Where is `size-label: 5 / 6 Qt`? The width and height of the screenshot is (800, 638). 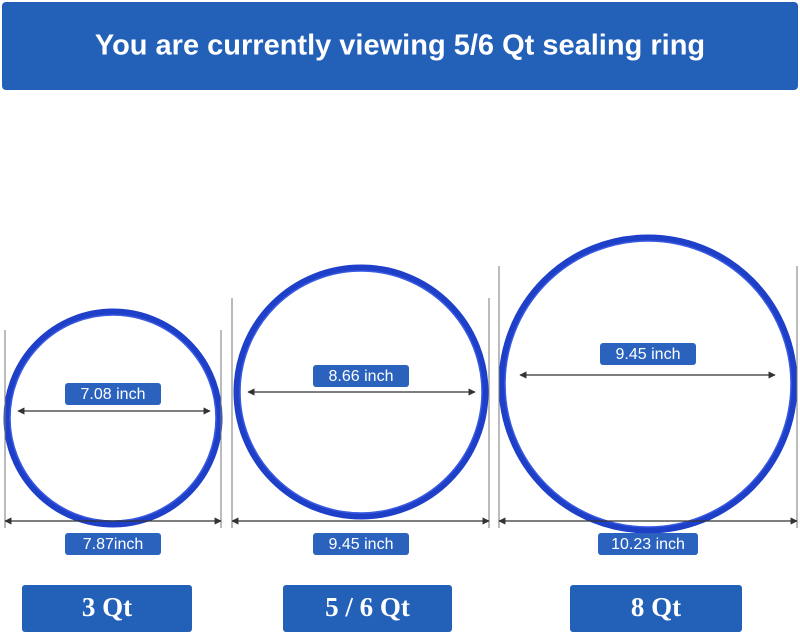
size-label: 5 / 6 Qt is located at coordinates (367, 607).